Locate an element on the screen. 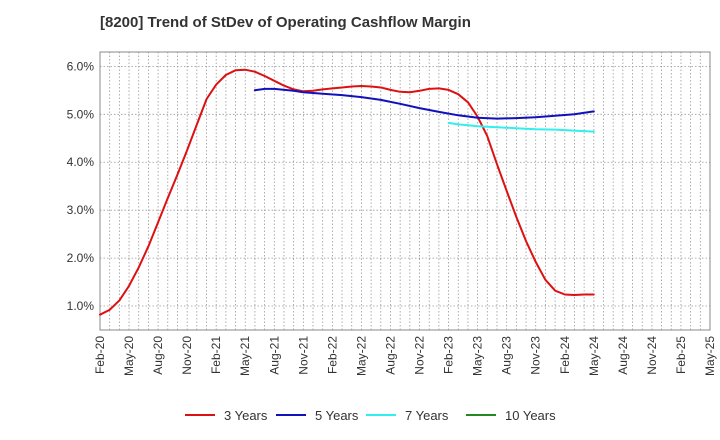 The image size is (720, 440). legend-label: 7 Years is located at coordinates (427, 415).